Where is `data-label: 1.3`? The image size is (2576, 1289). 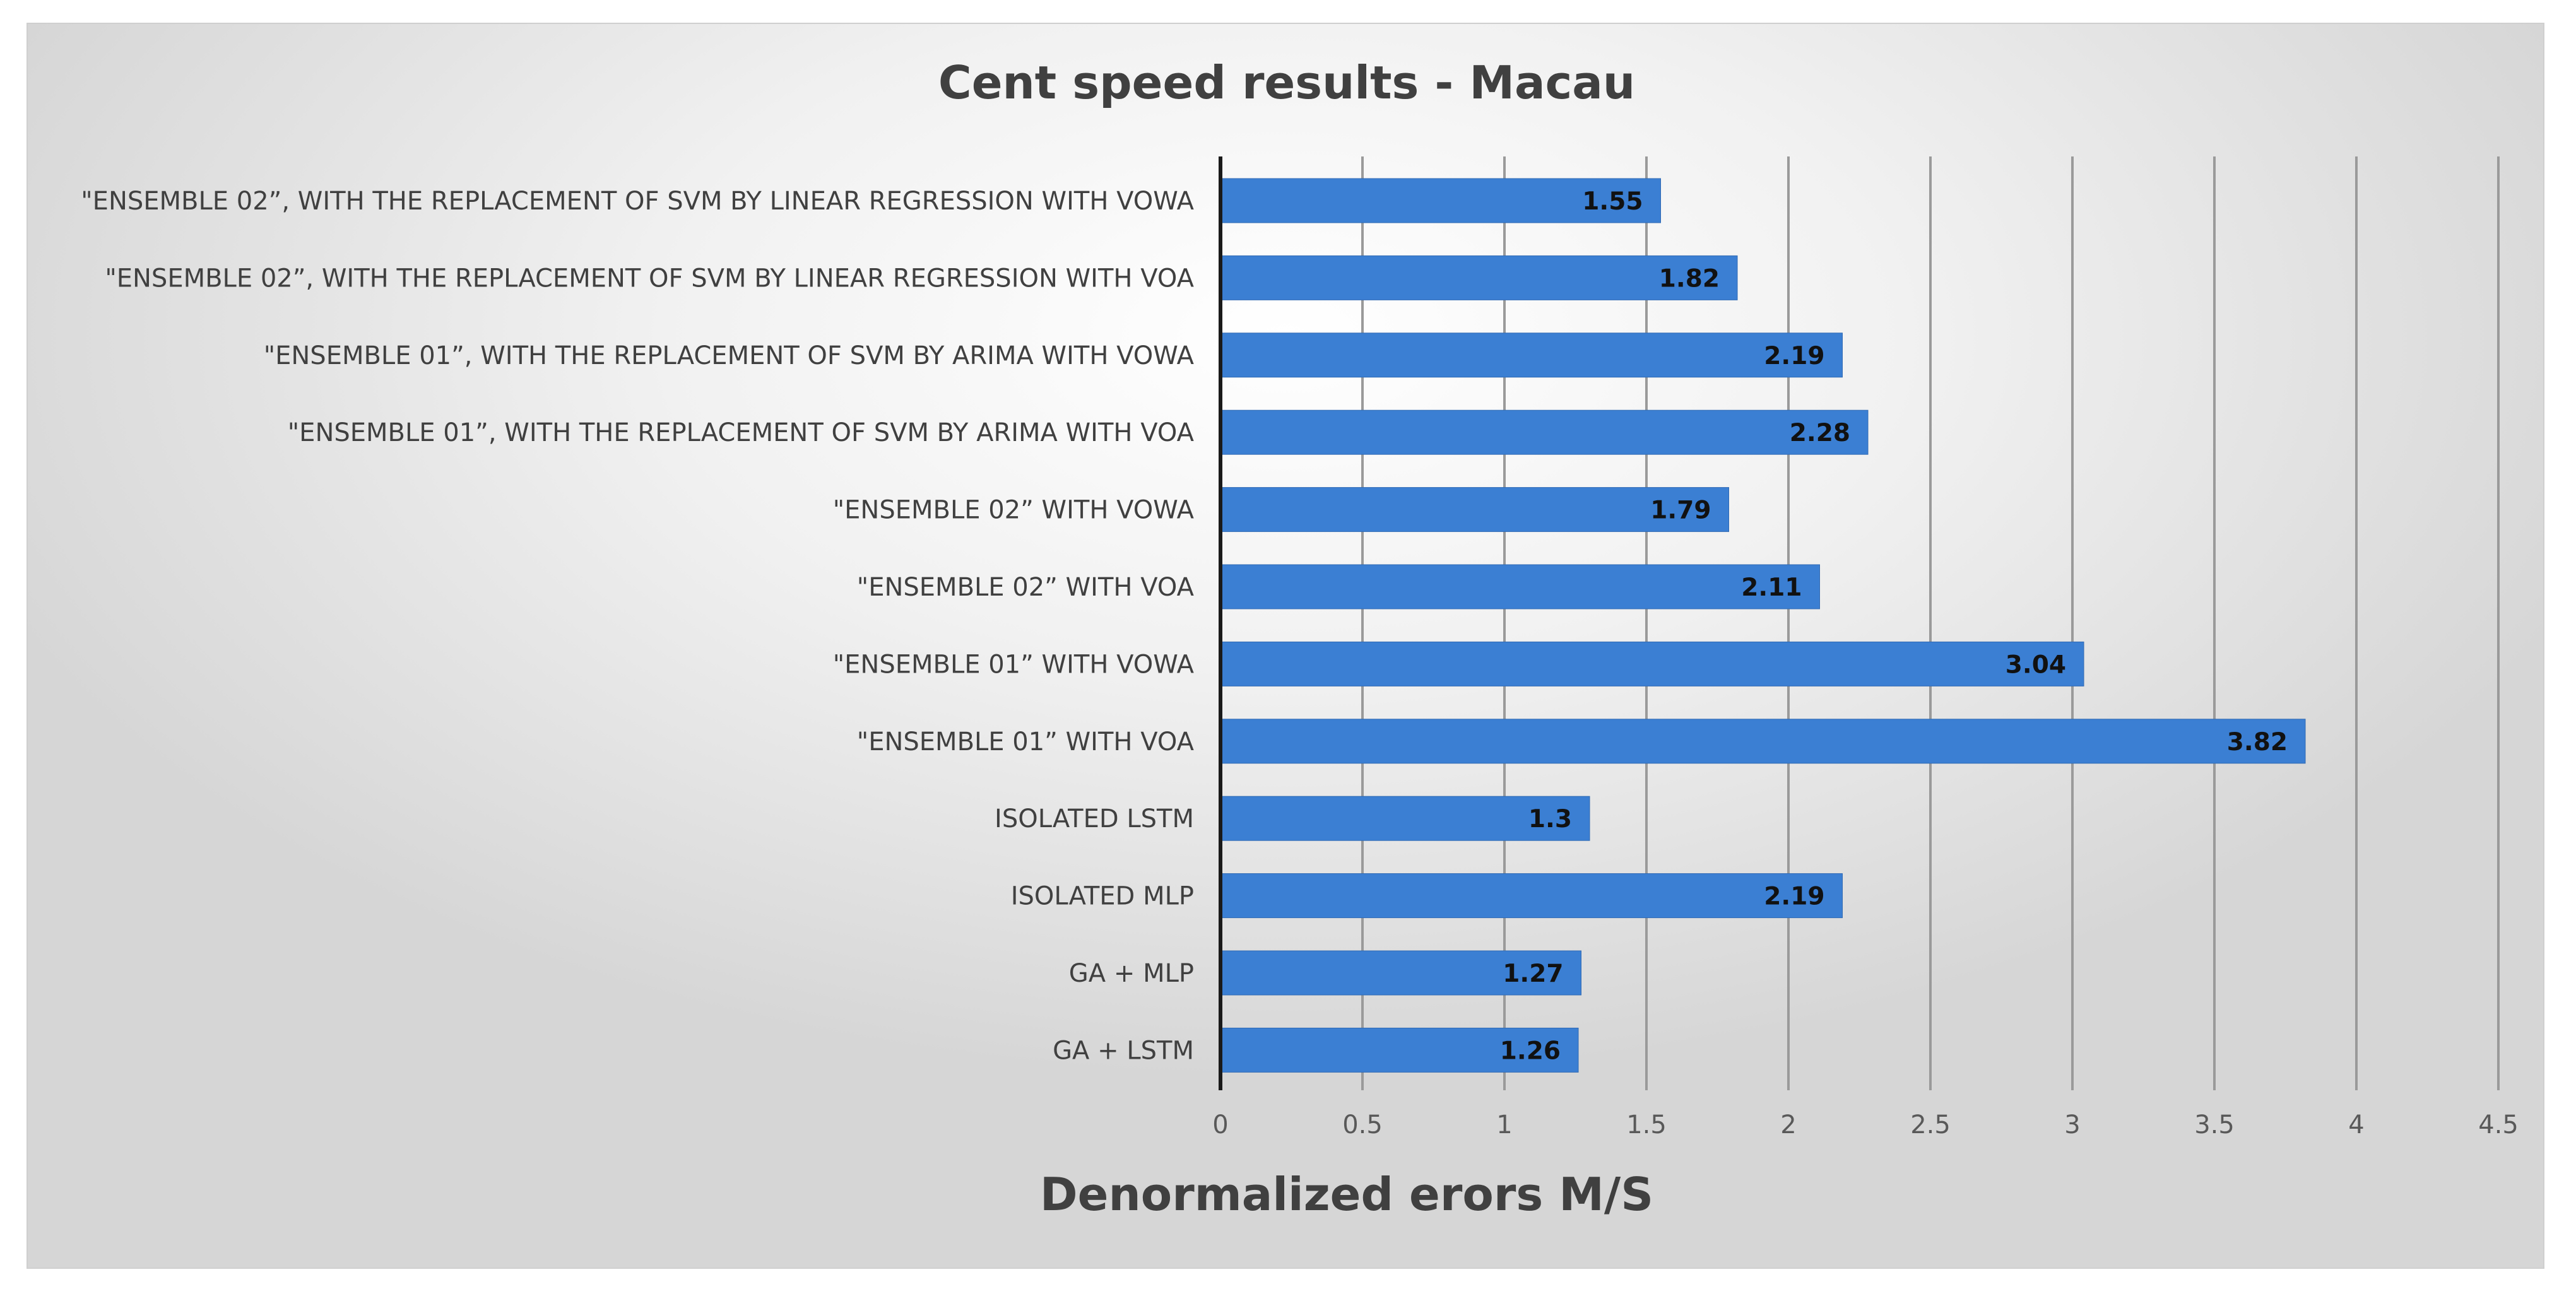
data-label: 1.3 is located at coordinates (1550, 819).